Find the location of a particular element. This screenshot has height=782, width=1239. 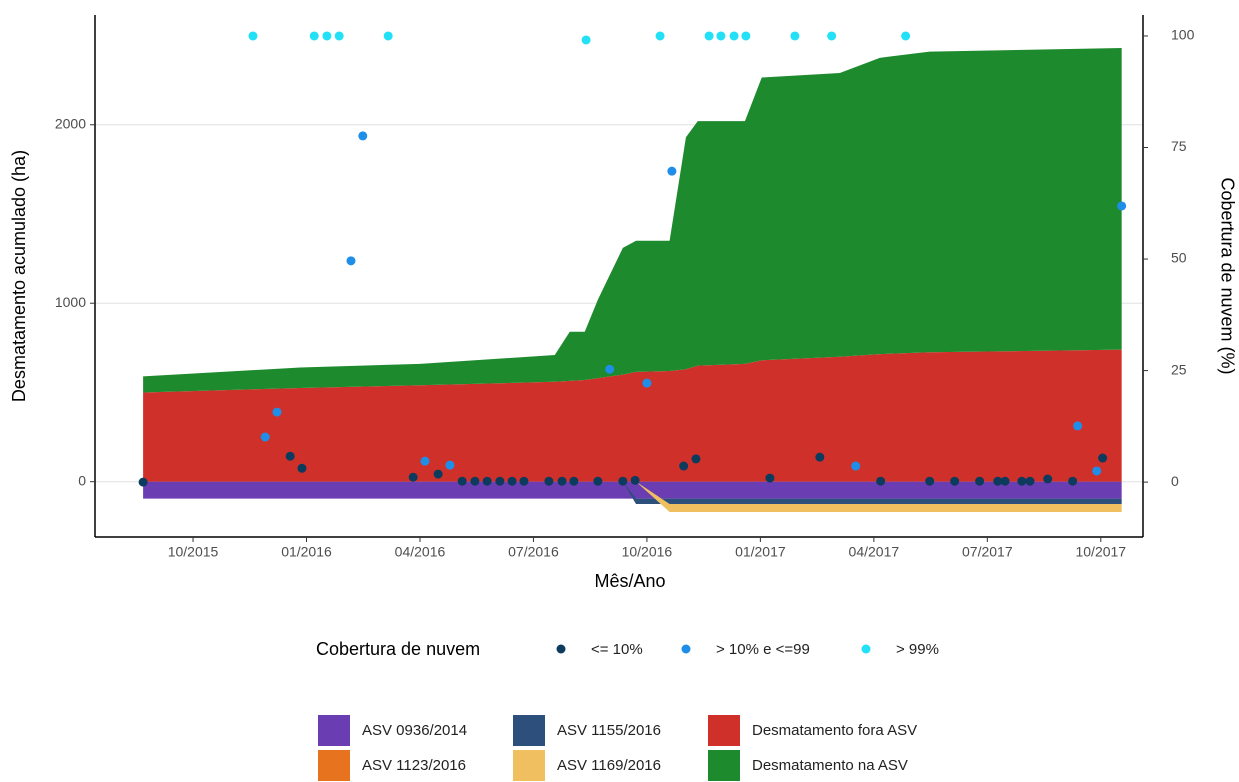

y2-tick-label: 100 is located at coordinates (1183, 35).